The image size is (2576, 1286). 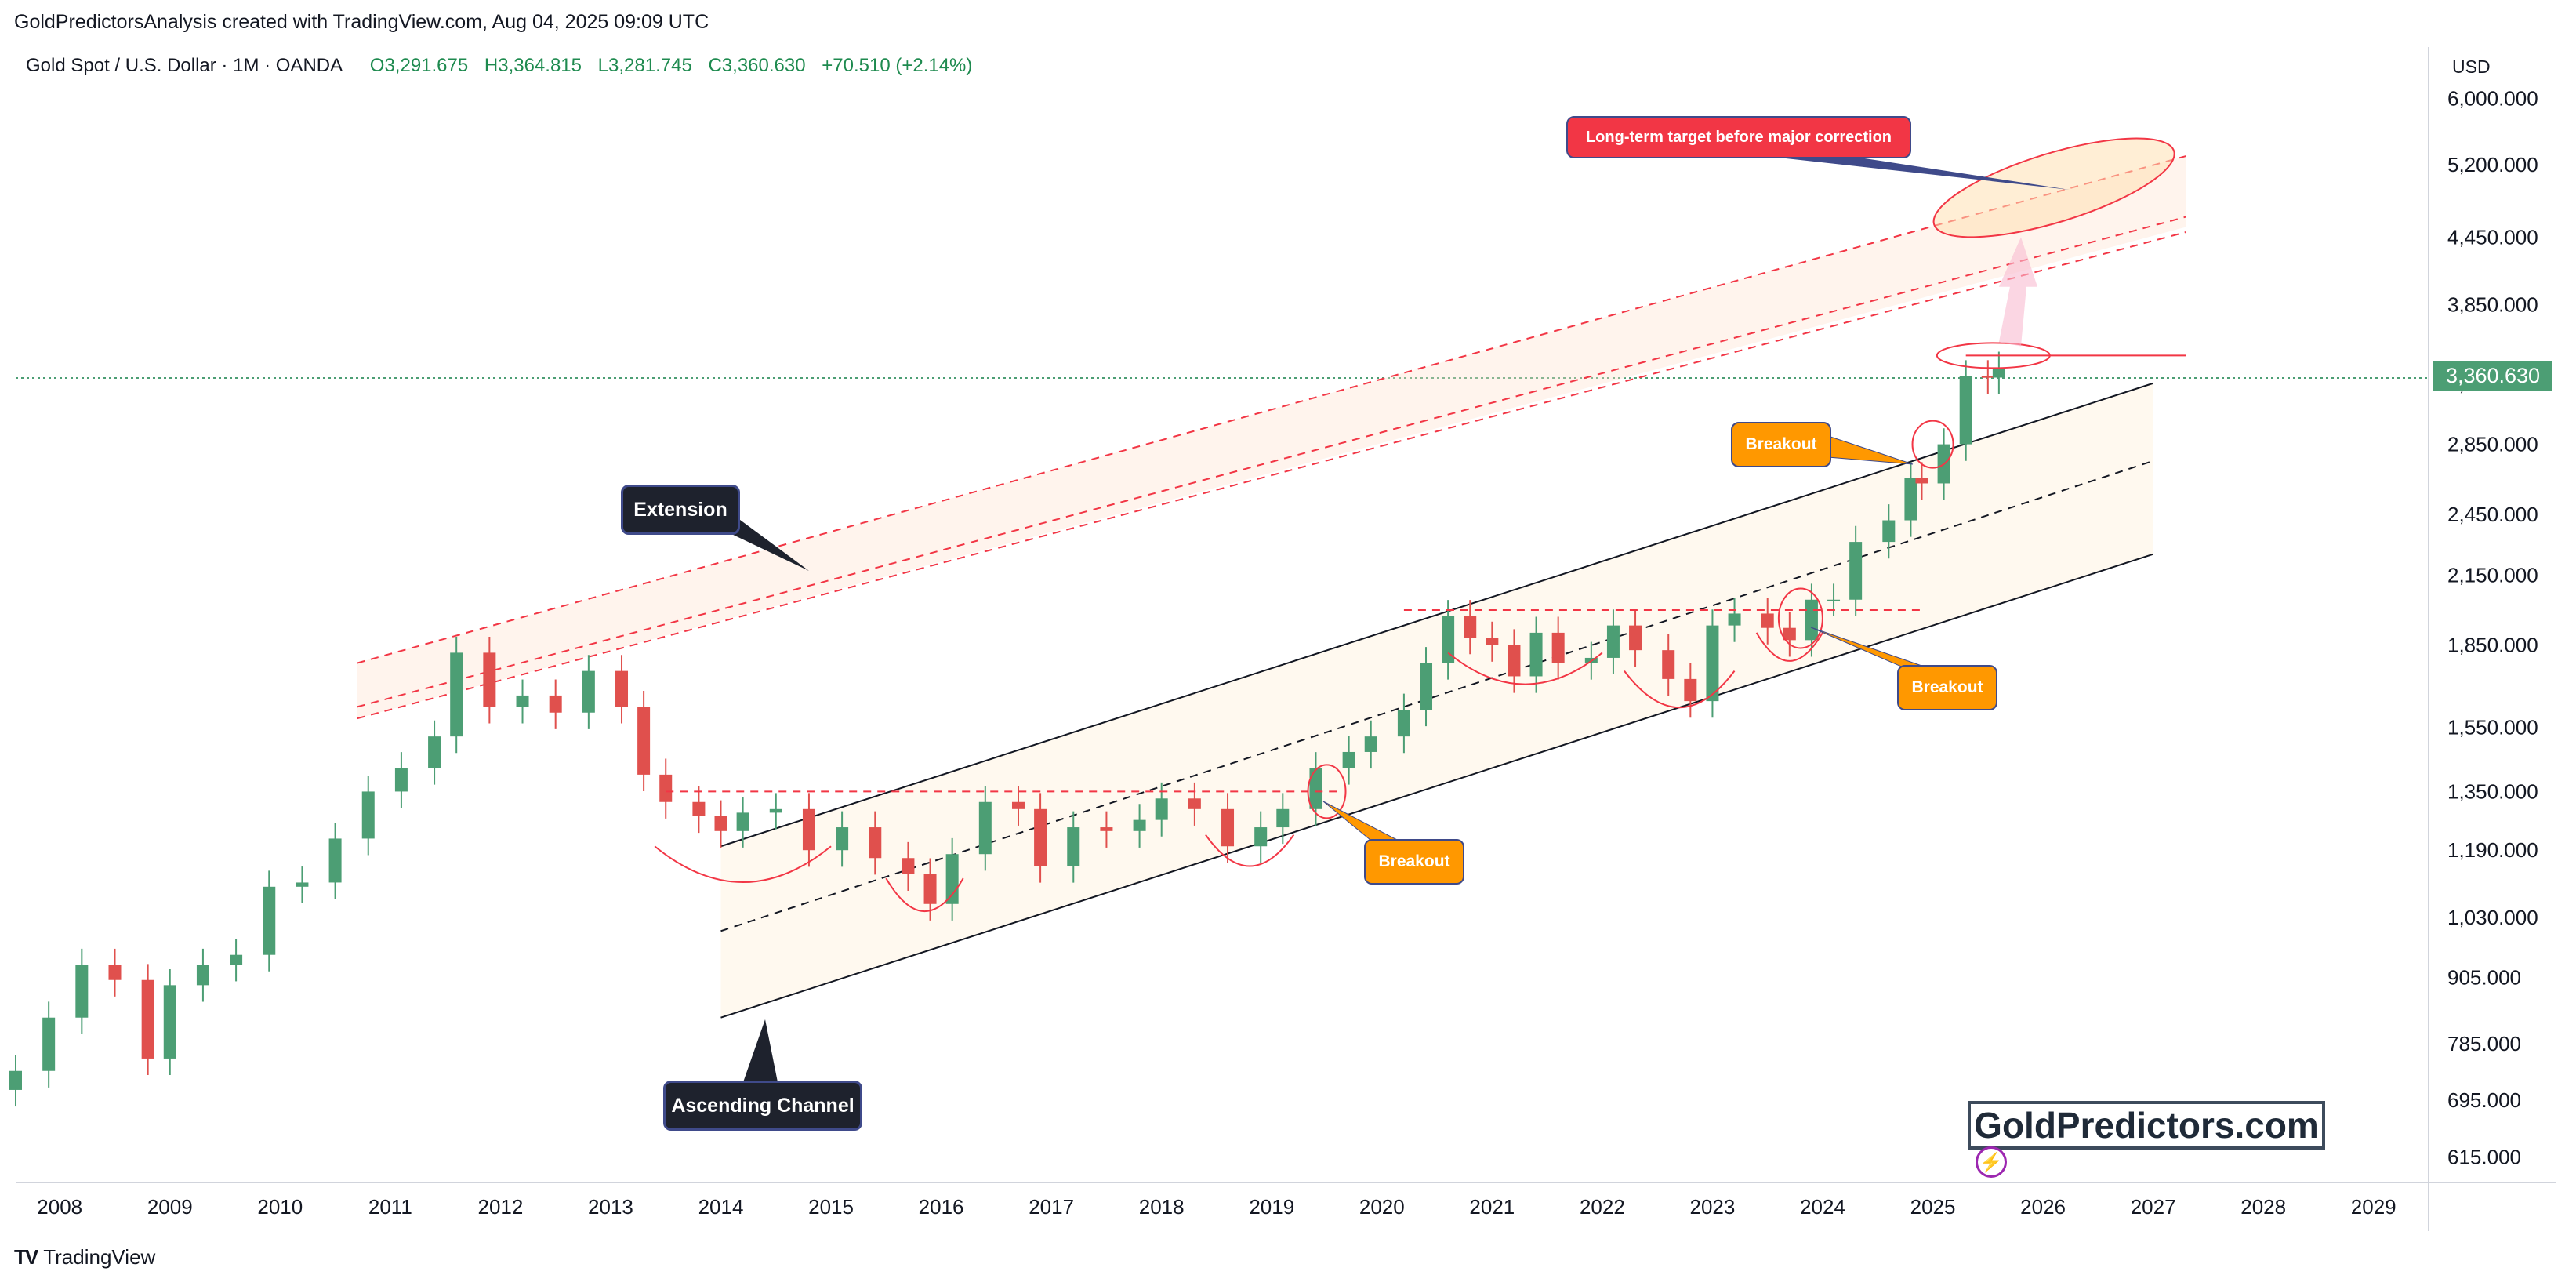 What do you see at coordinates (2472, 66) in the screenshot?
I see `currency-label: USD` at bounding box center [2472, 66].